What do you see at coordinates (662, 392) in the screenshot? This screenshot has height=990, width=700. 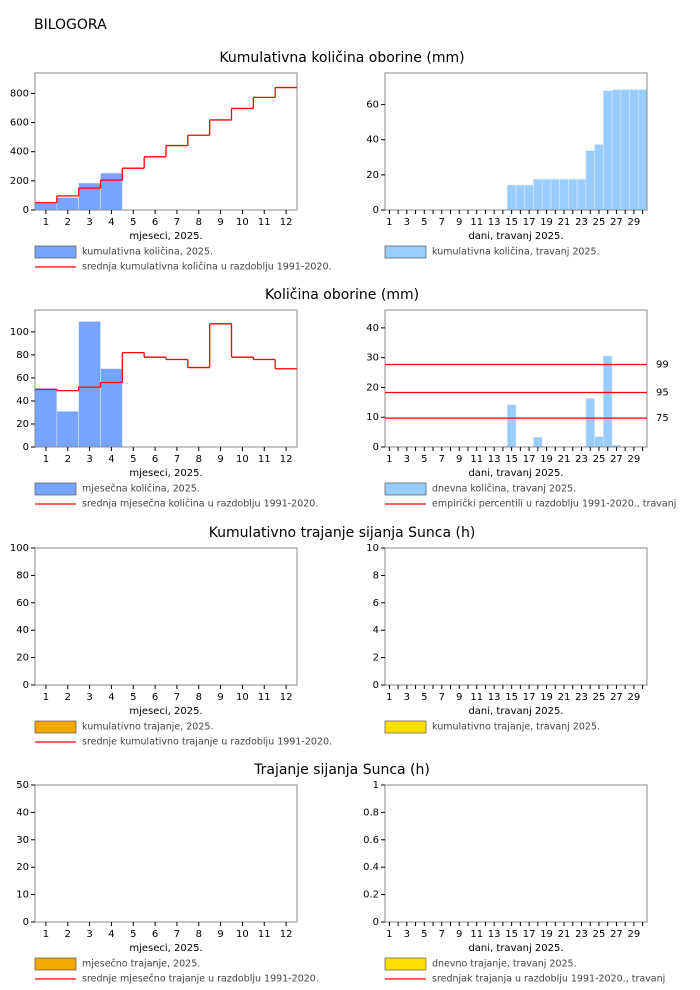 I see `percentile-label: 95` at bounding box center [662, 392].